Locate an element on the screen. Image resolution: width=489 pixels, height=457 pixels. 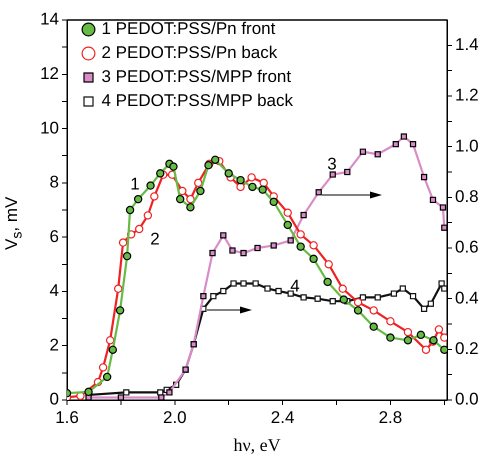
x-tick-label: 1.6 is located at coordinates (67, 417).